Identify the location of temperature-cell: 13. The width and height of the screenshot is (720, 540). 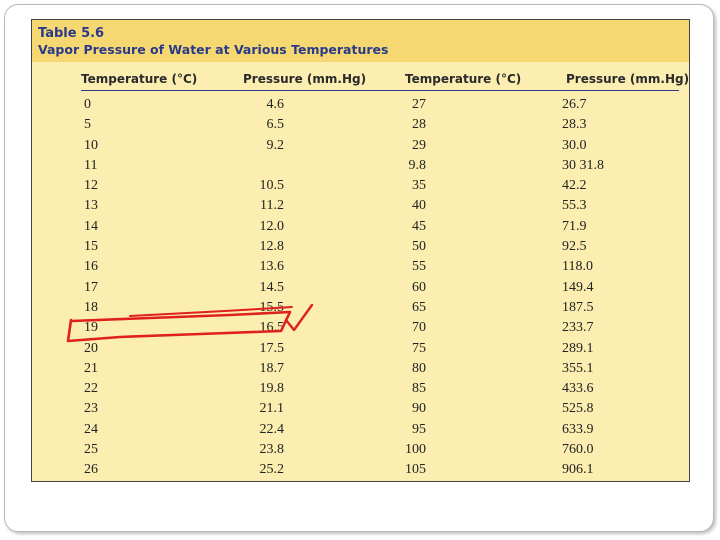
(91, 206).